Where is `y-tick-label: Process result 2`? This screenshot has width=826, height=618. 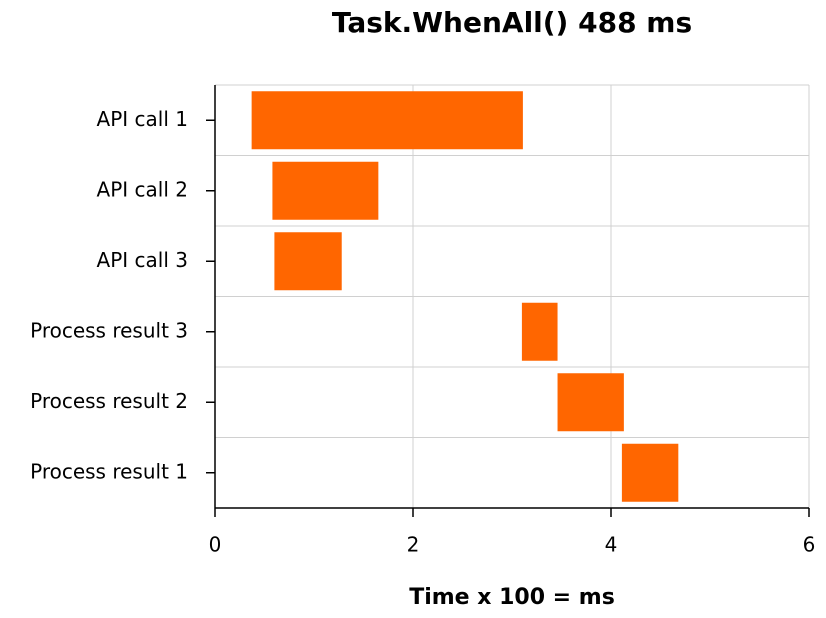
y-tick-label: Process result 2 is located at coordinates (109, 401).